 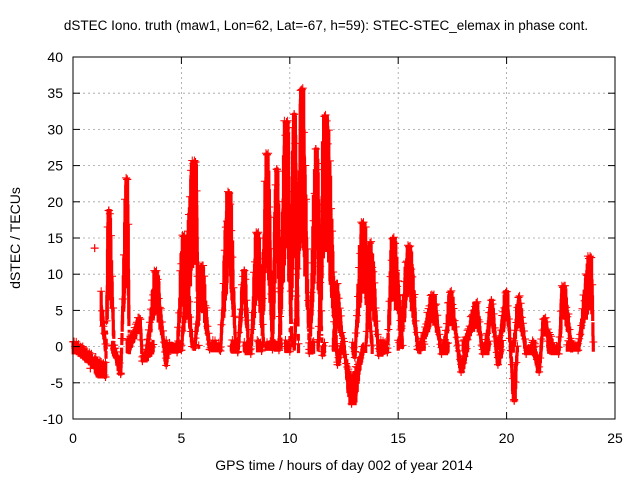 What do you see at coordinates (507, 438) in the screenshot?
I see `x-tick-label: 20` at bounding box center [507, 438].